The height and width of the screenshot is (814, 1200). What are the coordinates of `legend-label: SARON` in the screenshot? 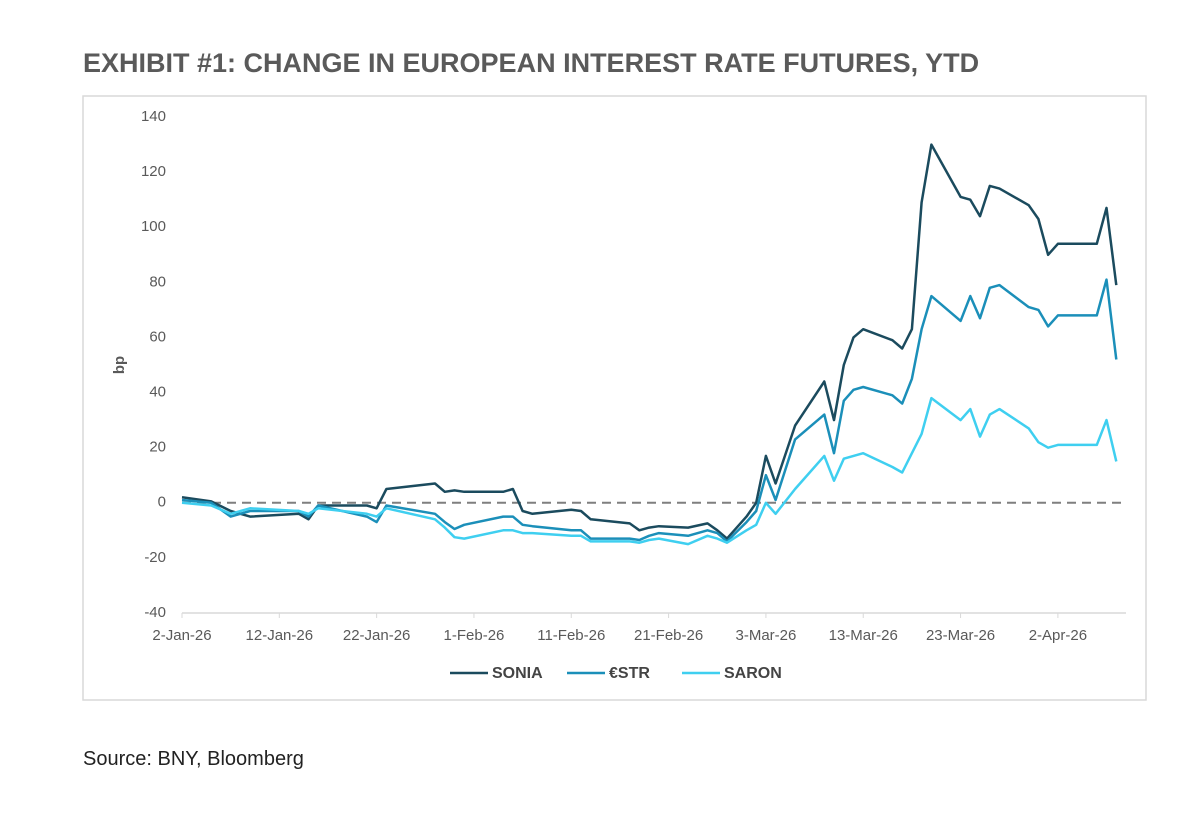 It's located at (753, 673).